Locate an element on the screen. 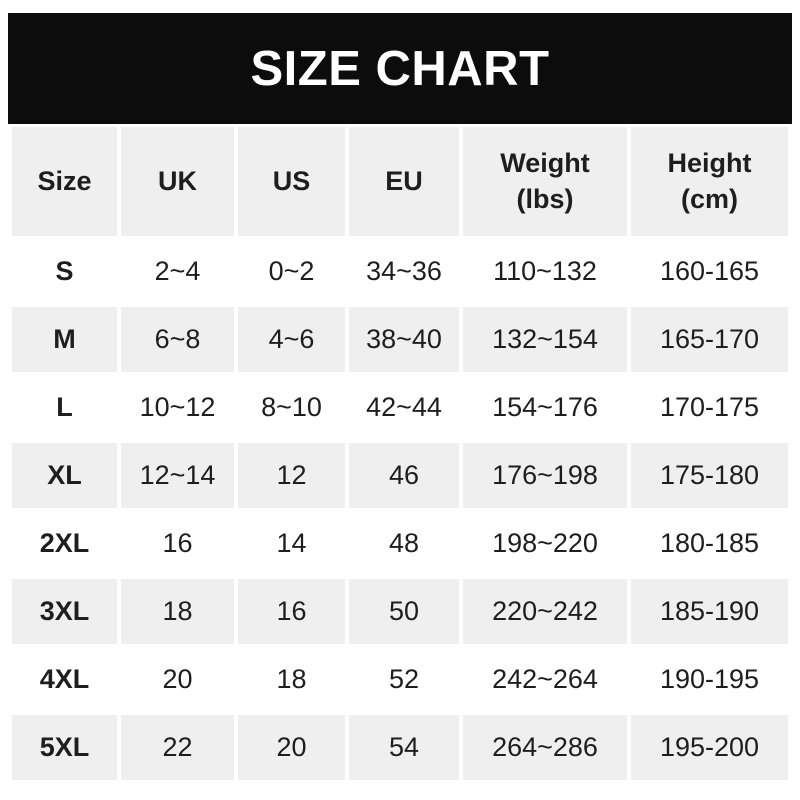  table-row: XL 12~14 12 46 176~198 175-180 is located at coordinates (400, 475).